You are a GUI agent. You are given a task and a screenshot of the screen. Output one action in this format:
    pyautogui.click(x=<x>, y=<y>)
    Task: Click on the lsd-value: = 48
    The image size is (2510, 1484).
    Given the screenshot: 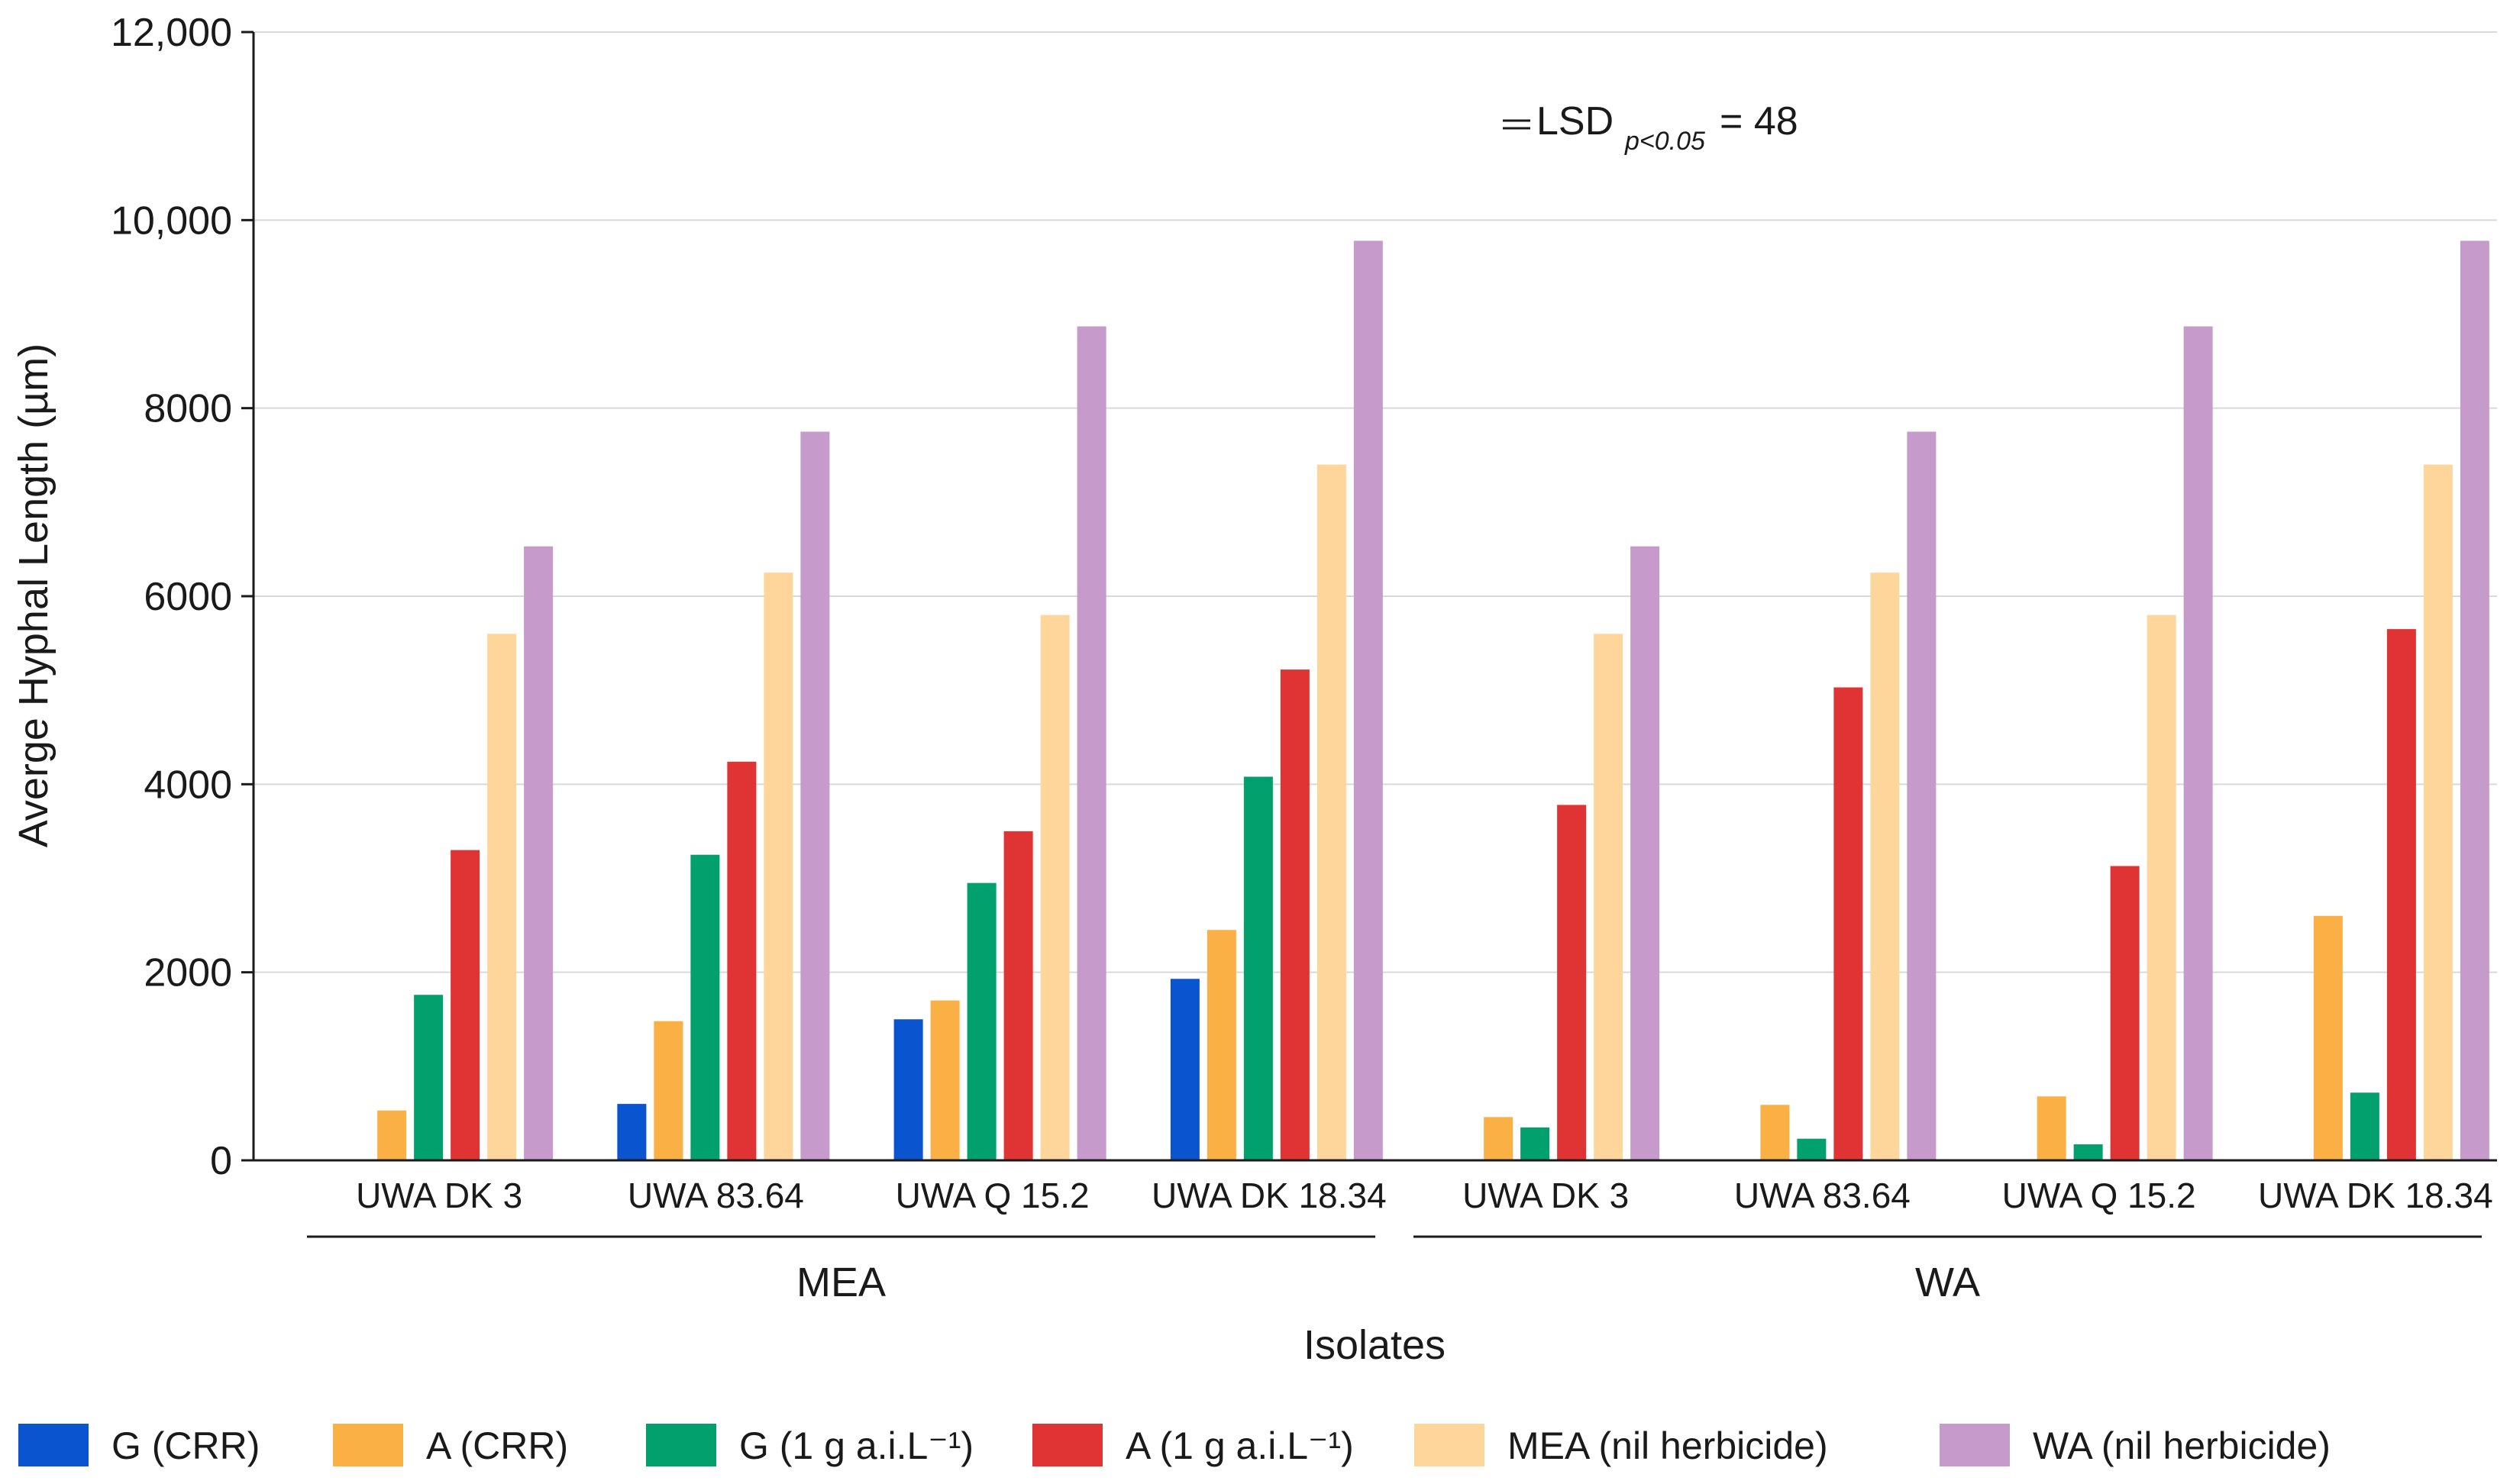 What is the action you would take?
    pyautogui.click(x=1759, y=121)
    